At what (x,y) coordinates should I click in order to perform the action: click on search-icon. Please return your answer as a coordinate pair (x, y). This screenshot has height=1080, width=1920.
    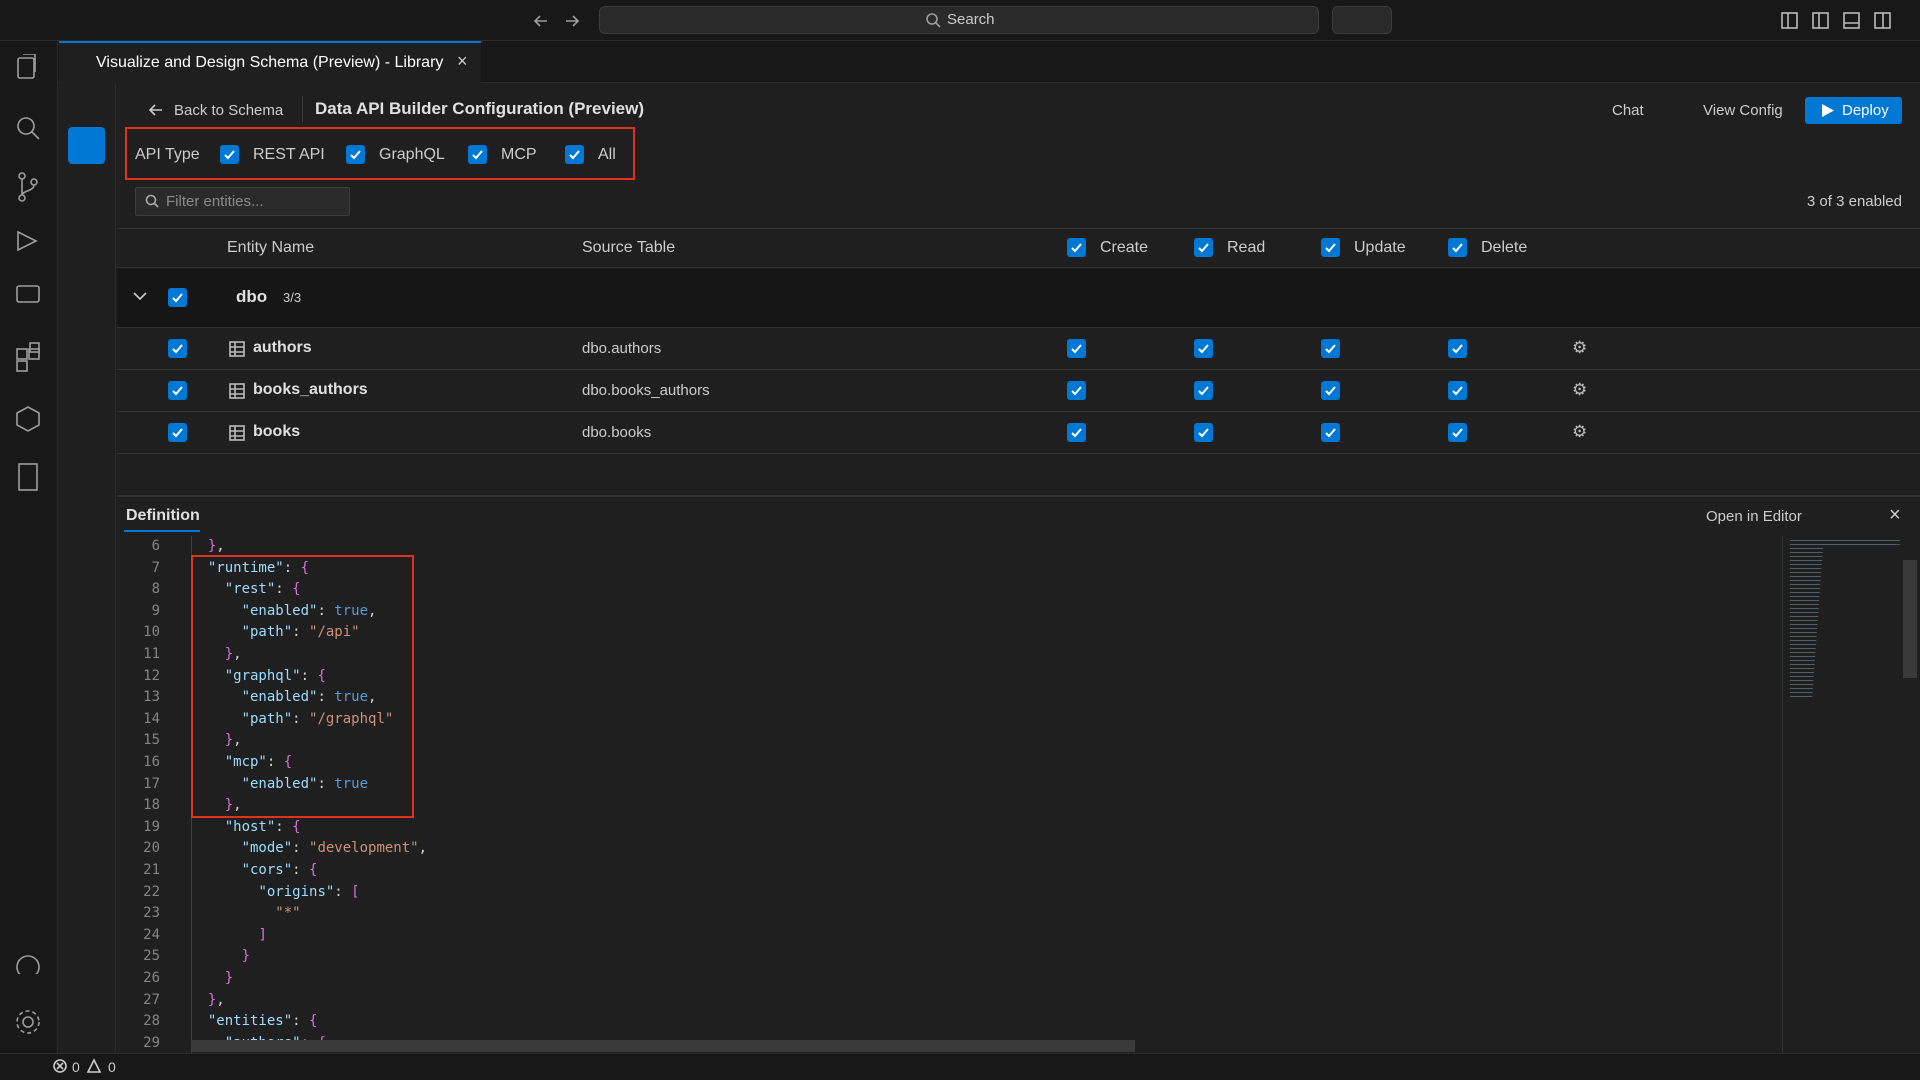
    Looking at the image, I should click on (933, 20).